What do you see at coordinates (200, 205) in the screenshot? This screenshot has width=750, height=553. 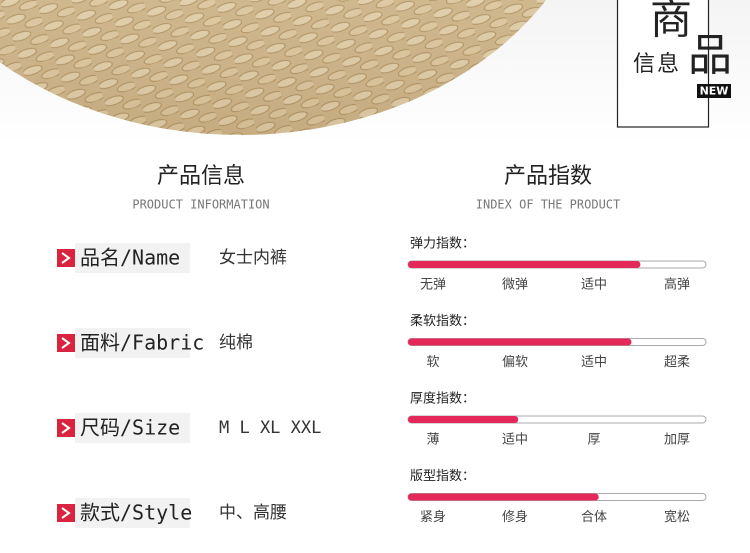 I see `section-subtitle: PRODUCT INFORMATION` at bounding box center [200, 205].